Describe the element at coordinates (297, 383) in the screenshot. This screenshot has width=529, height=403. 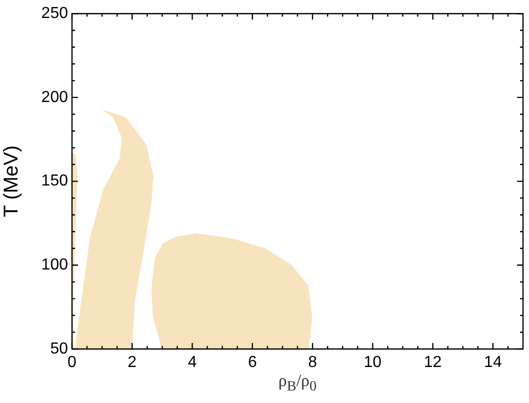
I see `x-axis-title: ρ$_{B}$/ρ$_{0}$` at that location.